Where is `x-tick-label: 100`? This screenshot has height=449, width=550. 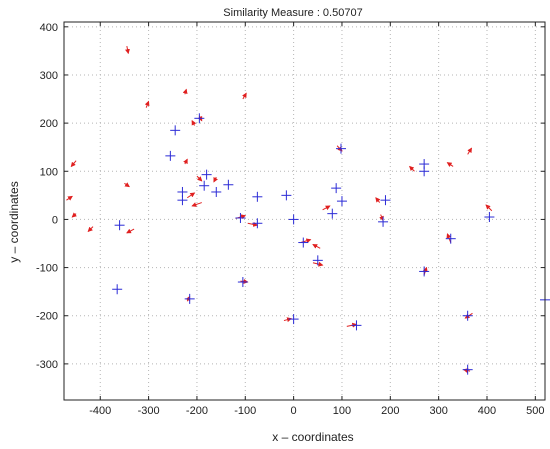 x-tick-label: 100 is located at coordinates (342, 411).